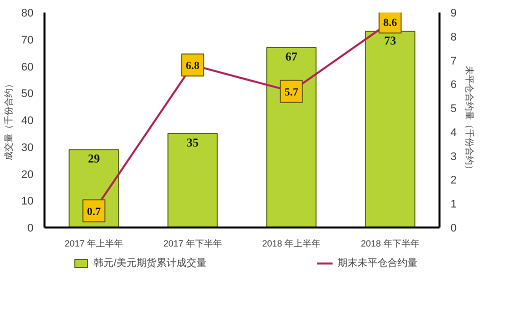  What do you see at coordinates (30, 228) in the screenshot?
I see `y-tick-label: 0` at bounding box center [30, 228].